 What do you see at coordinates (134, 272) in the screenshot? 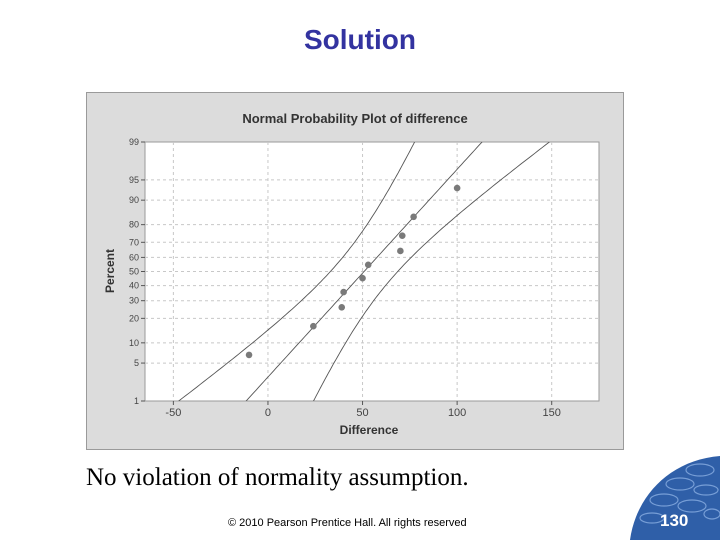
I see `y-tick-label: 50` at bounding box center [134, 272].